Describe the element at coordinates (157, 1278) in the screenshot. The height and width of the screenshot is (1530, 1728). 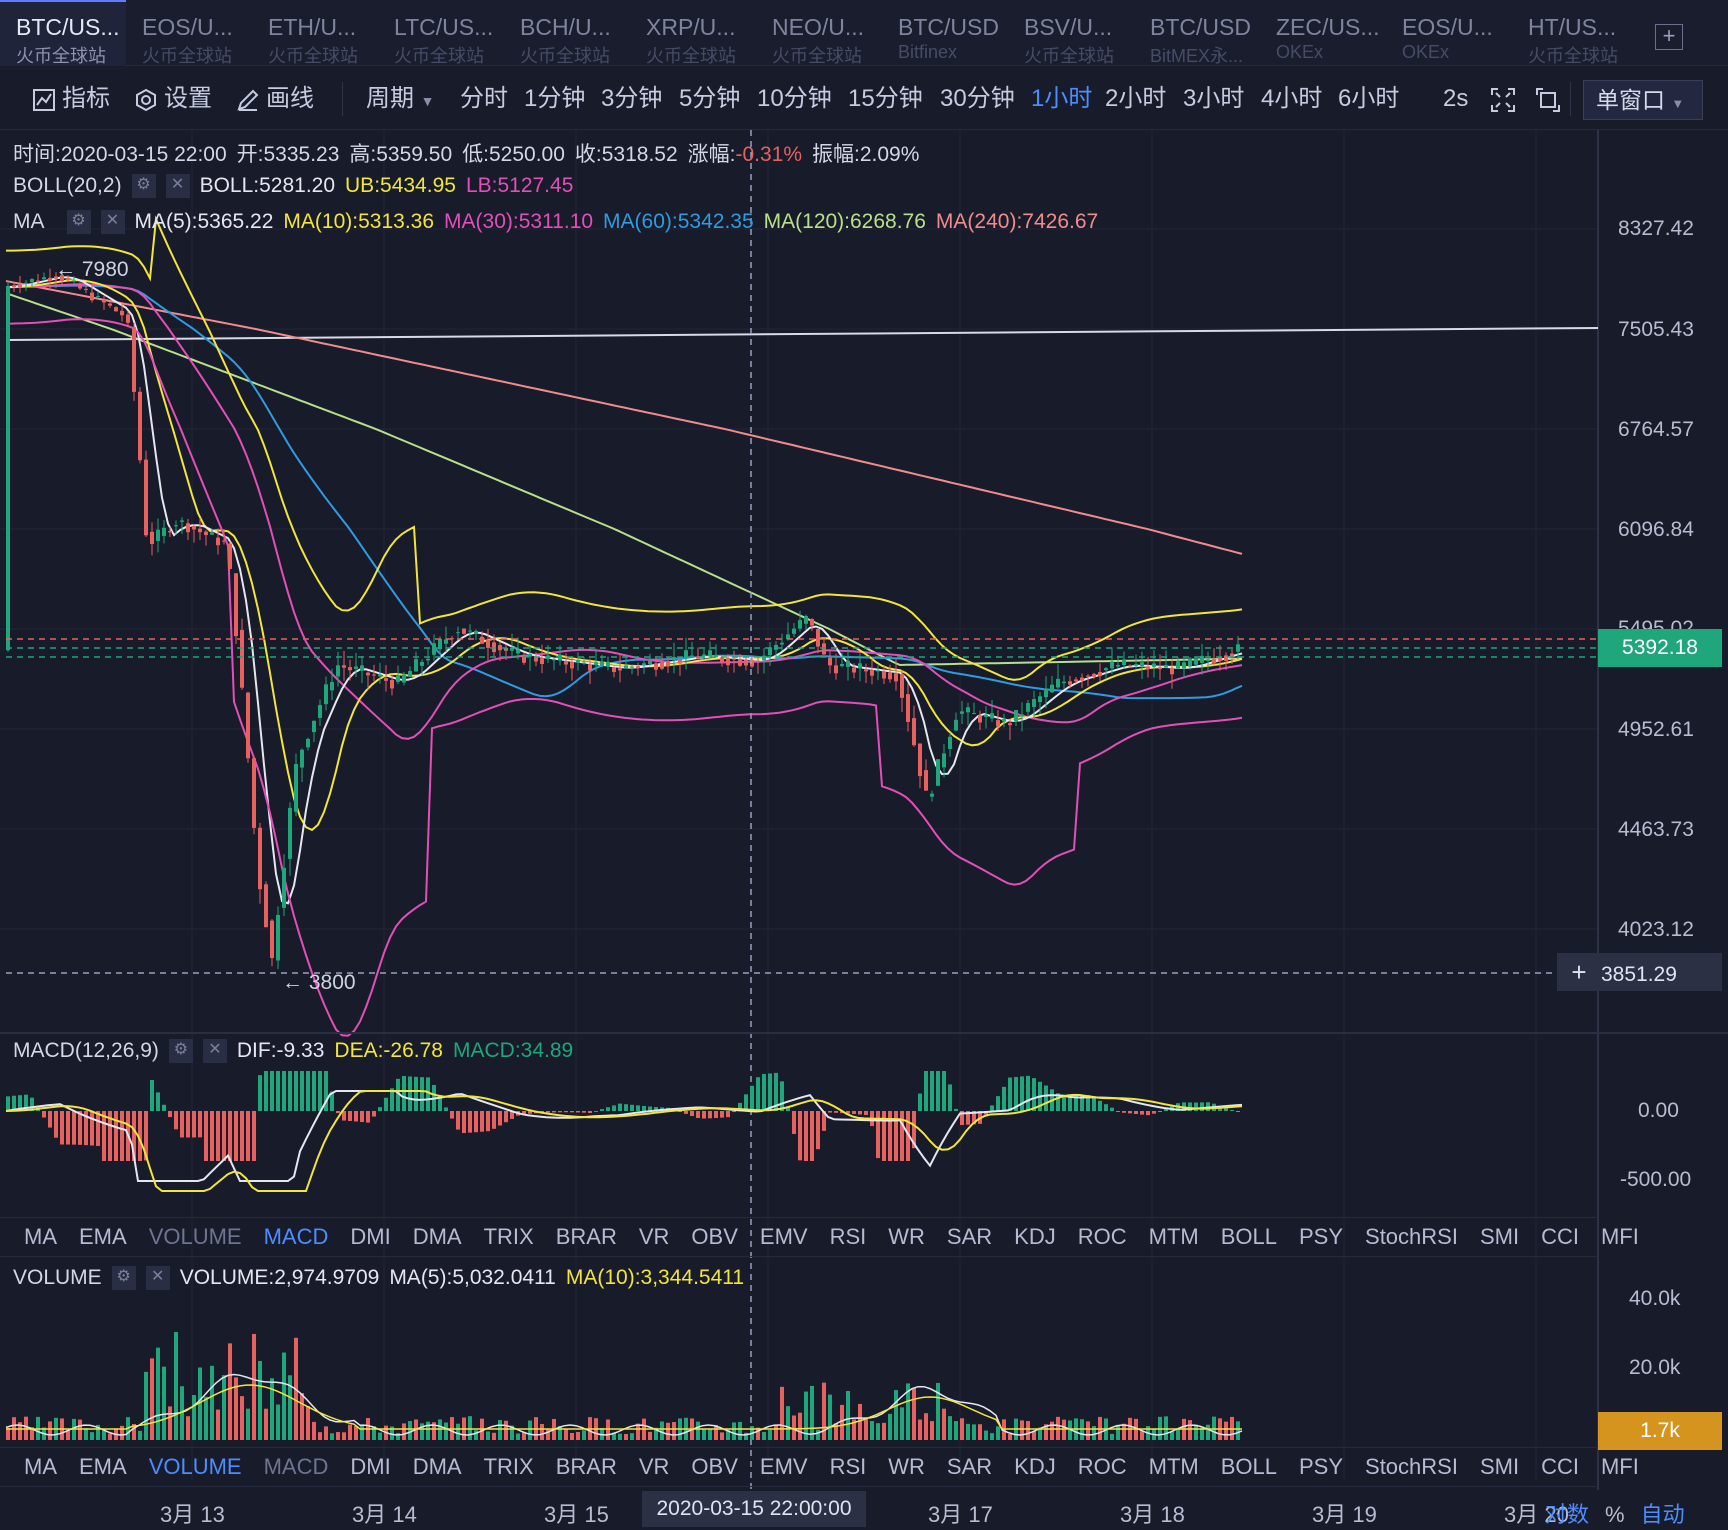
I see `volume-close-icon: ✕` at that location.